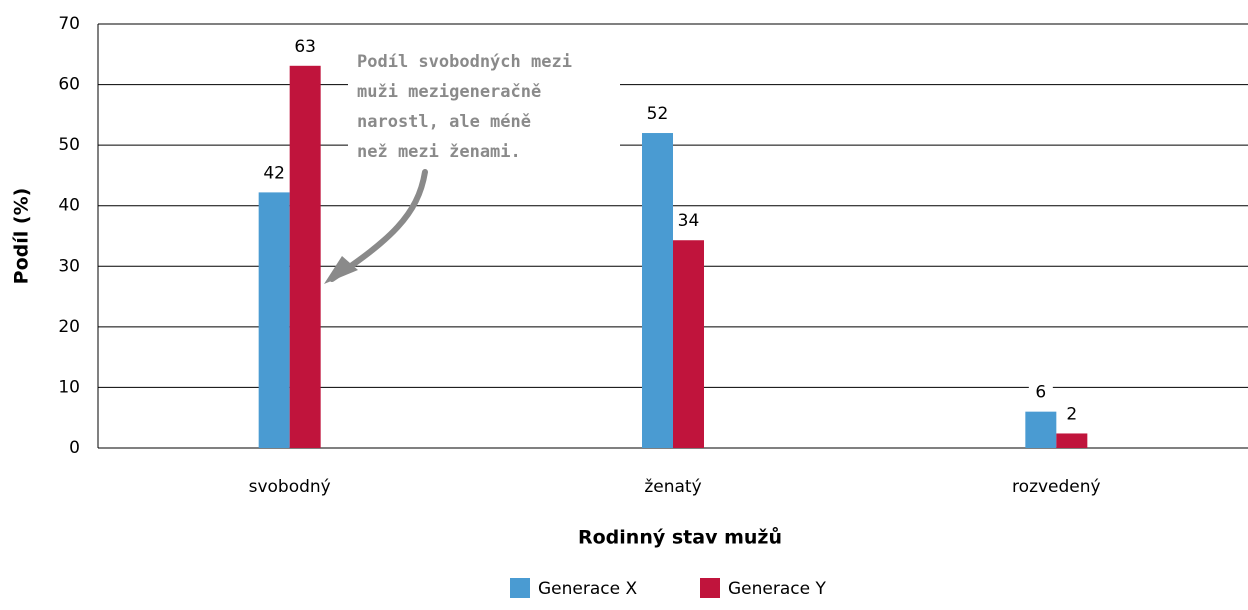 Image resolution: width=1248 pixels, height=610 pixels. What do you see at coordinates (1056, 487) in the screenshot?
I see `x-tick-label: rozvedený` at bounding box center [1056, 487].